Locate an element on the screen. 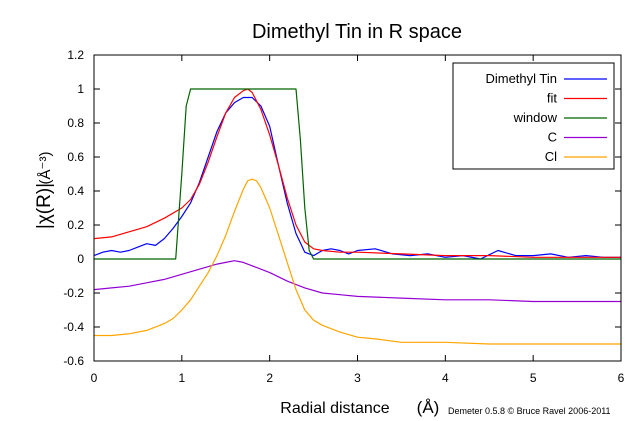 This screenshot has height=421, width=640. chart-title: Dimethyl Tin in R space is located at coordinates (357, 32).